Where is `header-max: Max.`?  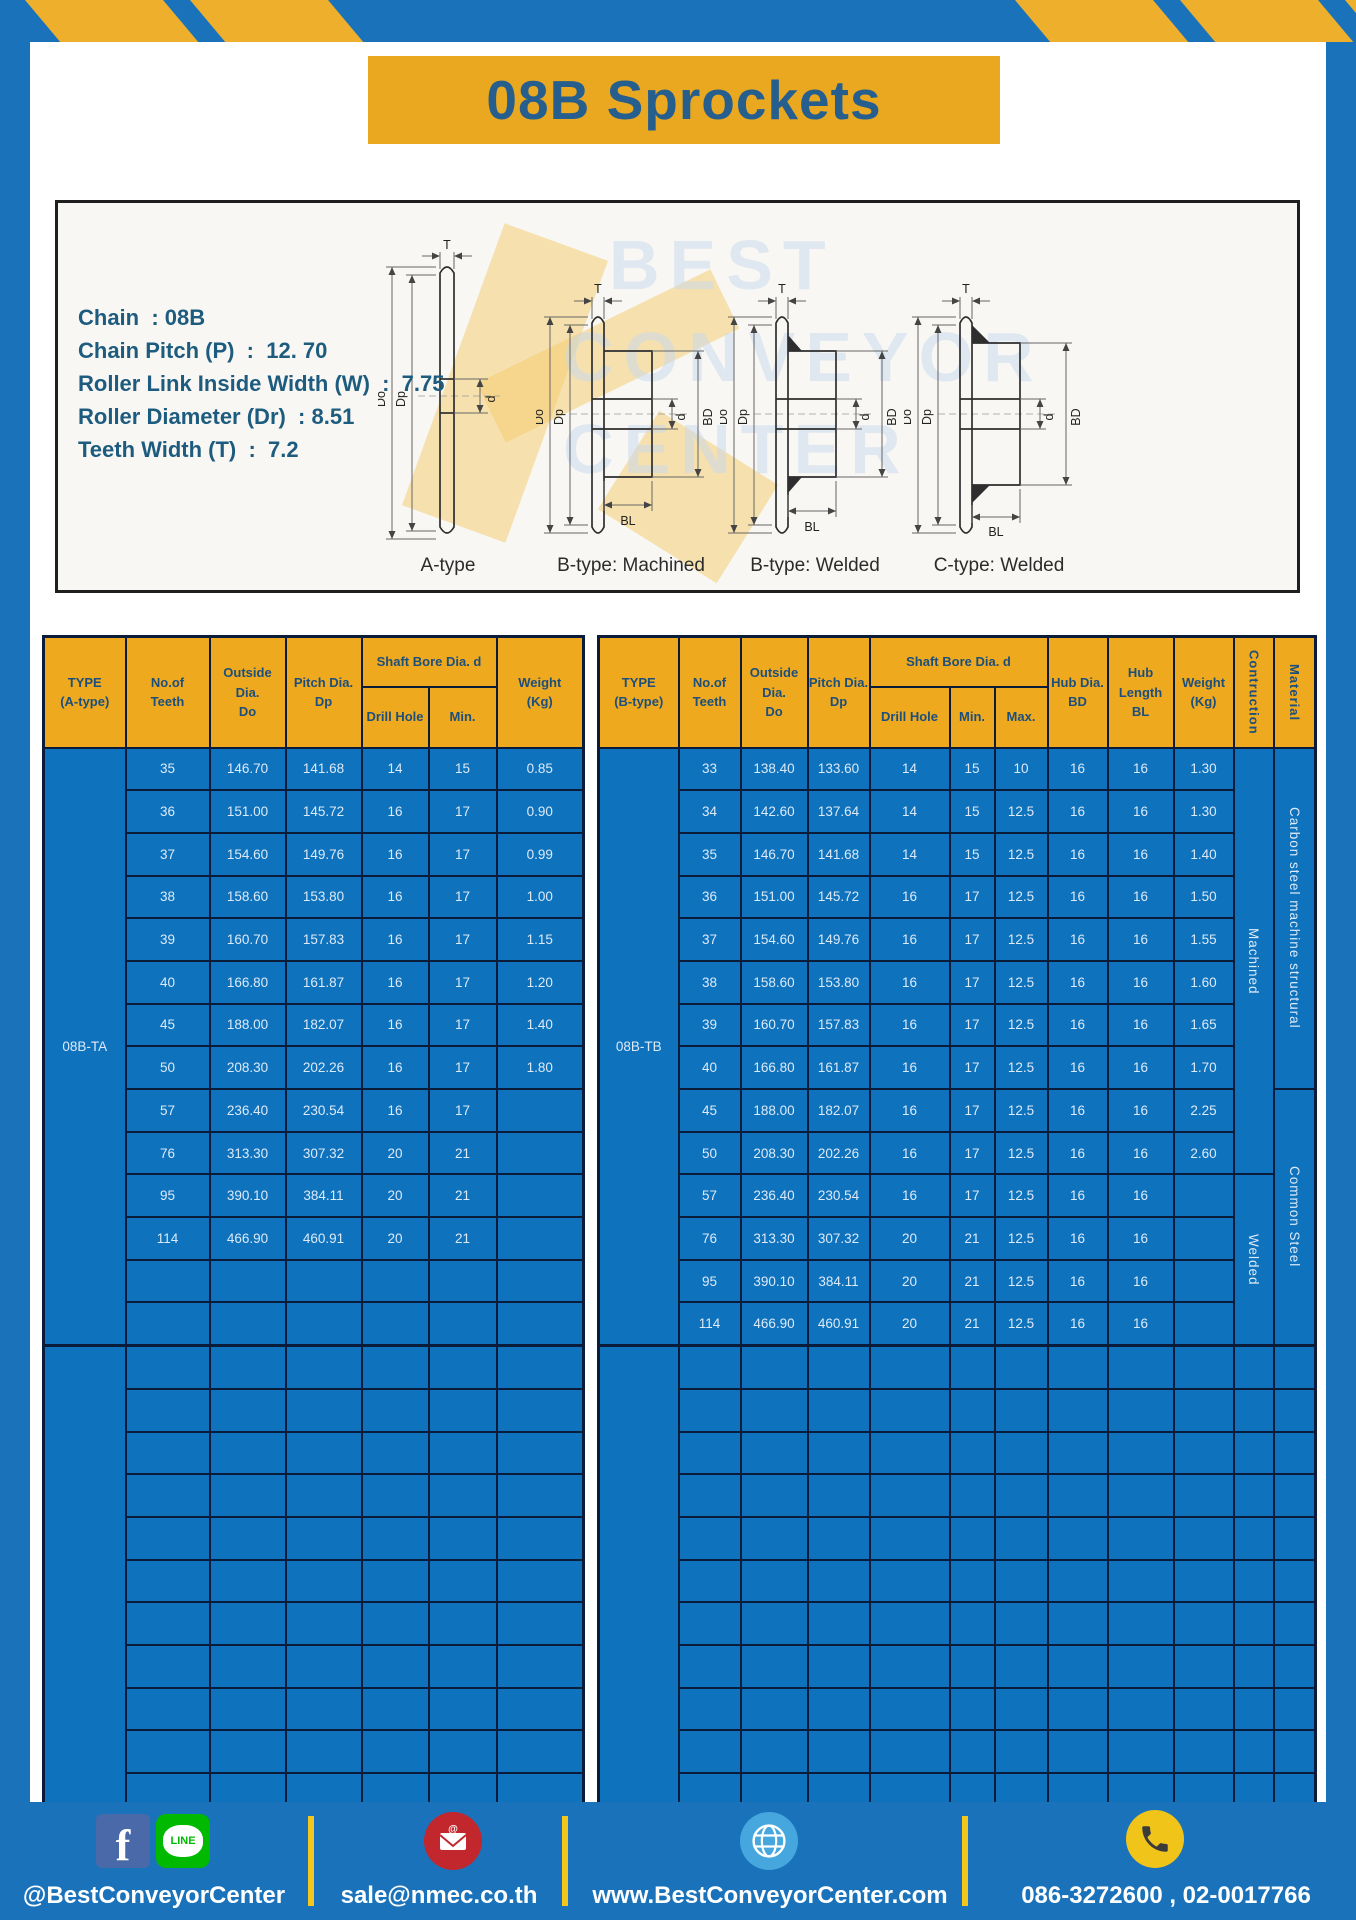
header-max: Max. is located at coordinates (1021, 717).